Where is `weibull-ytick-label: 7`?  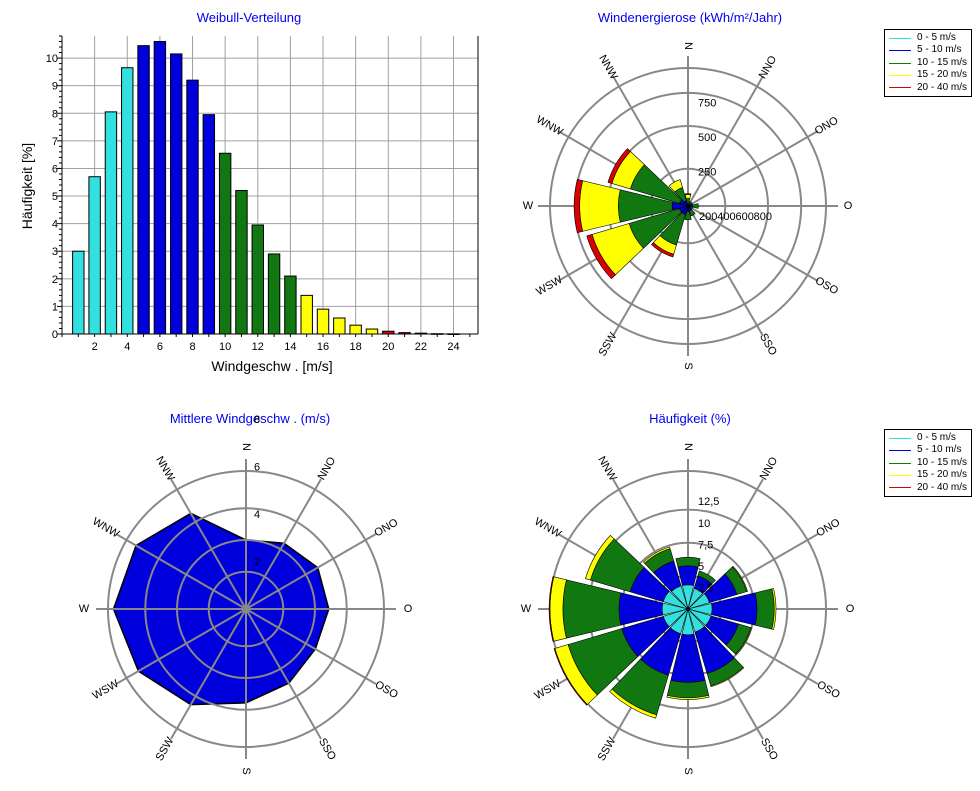
weibull-ytick-label: 7 is located at coordinates (55, 142).